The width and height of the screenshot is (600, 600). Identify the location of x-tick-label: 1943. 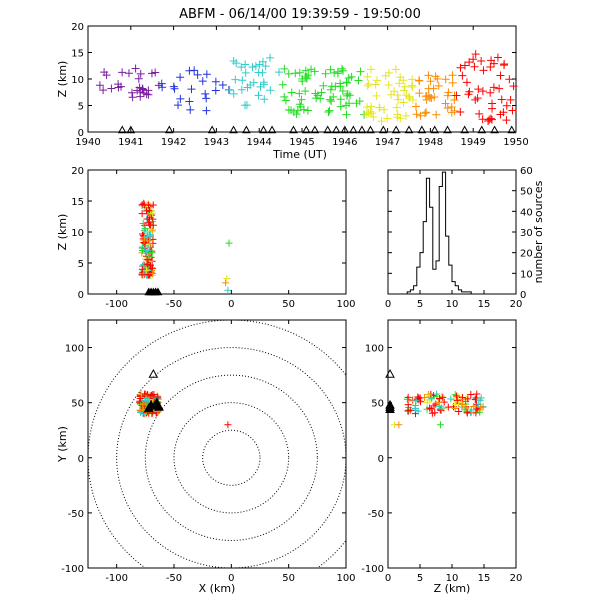
(216, 142).